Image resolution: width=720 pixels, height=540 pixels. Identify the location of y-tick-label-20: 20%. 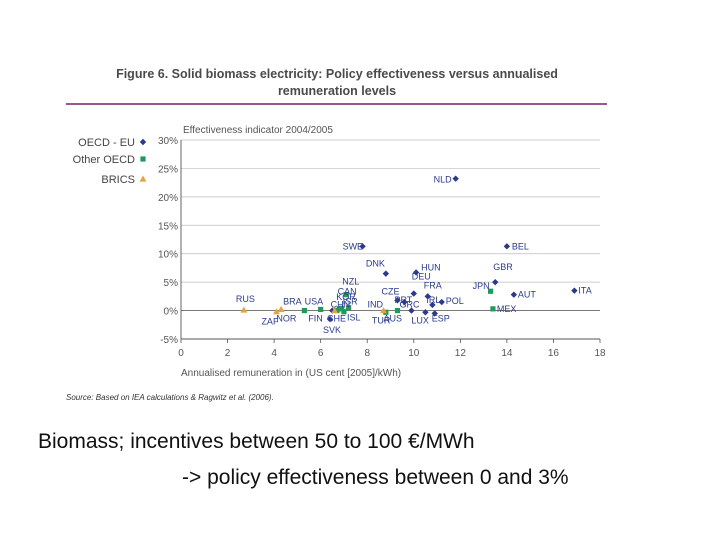
(168, 198).